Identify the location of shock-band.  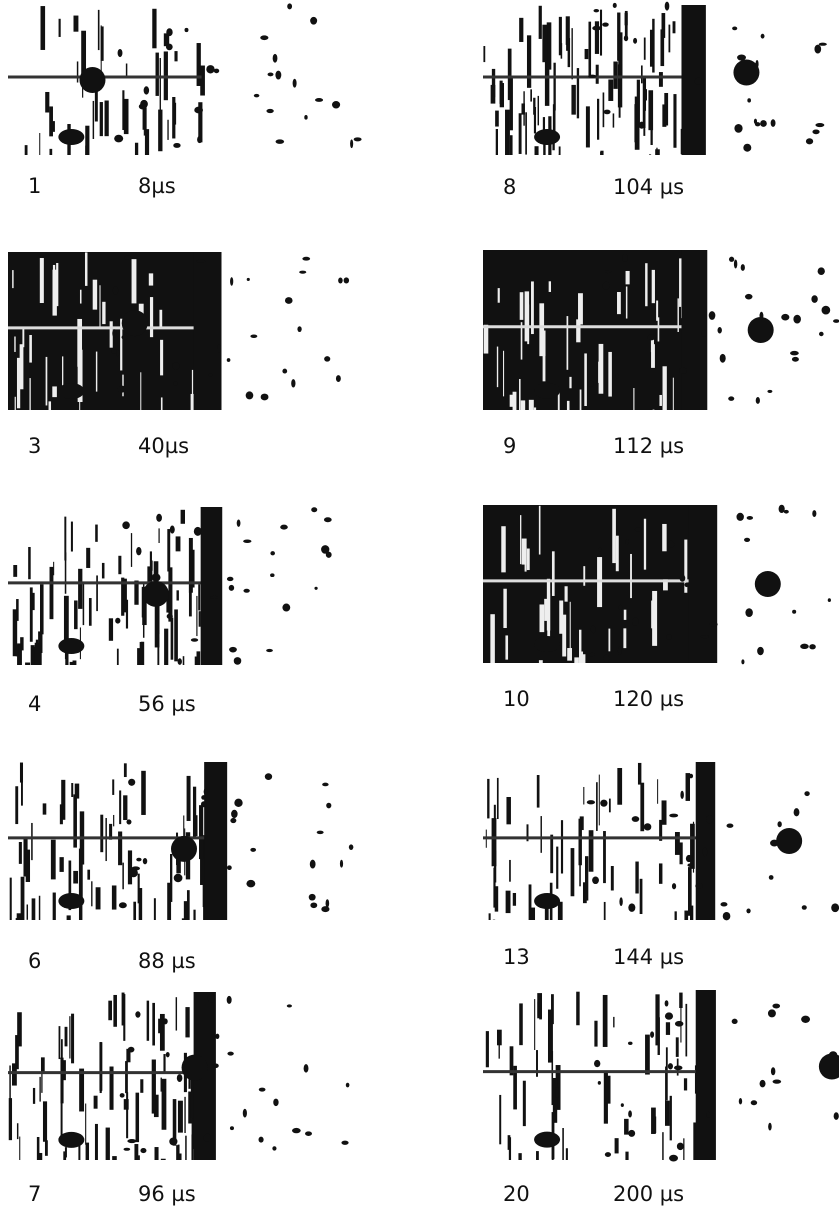
(703, 584).